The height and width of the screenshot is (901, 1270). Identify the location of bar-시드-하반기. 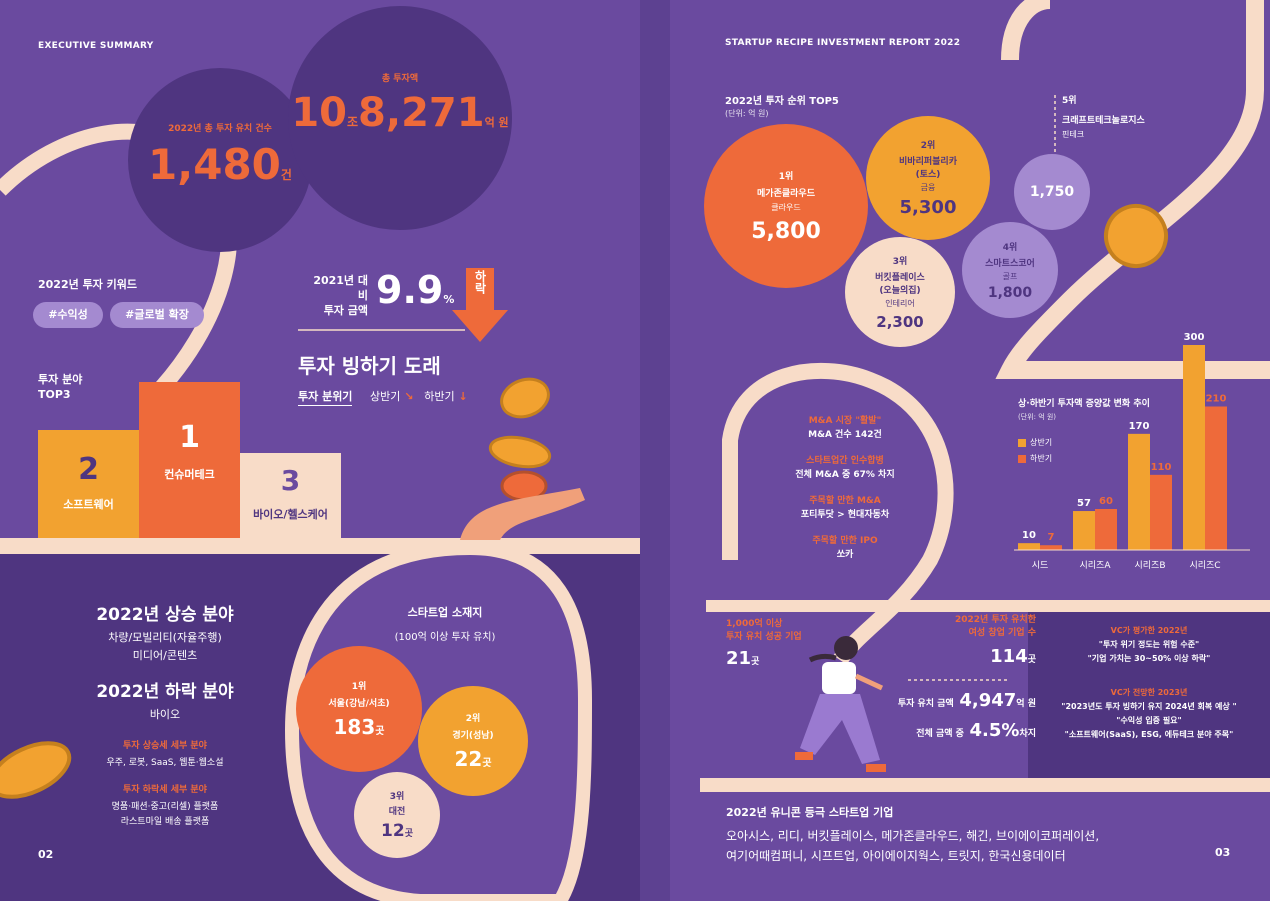
(1051, 547).